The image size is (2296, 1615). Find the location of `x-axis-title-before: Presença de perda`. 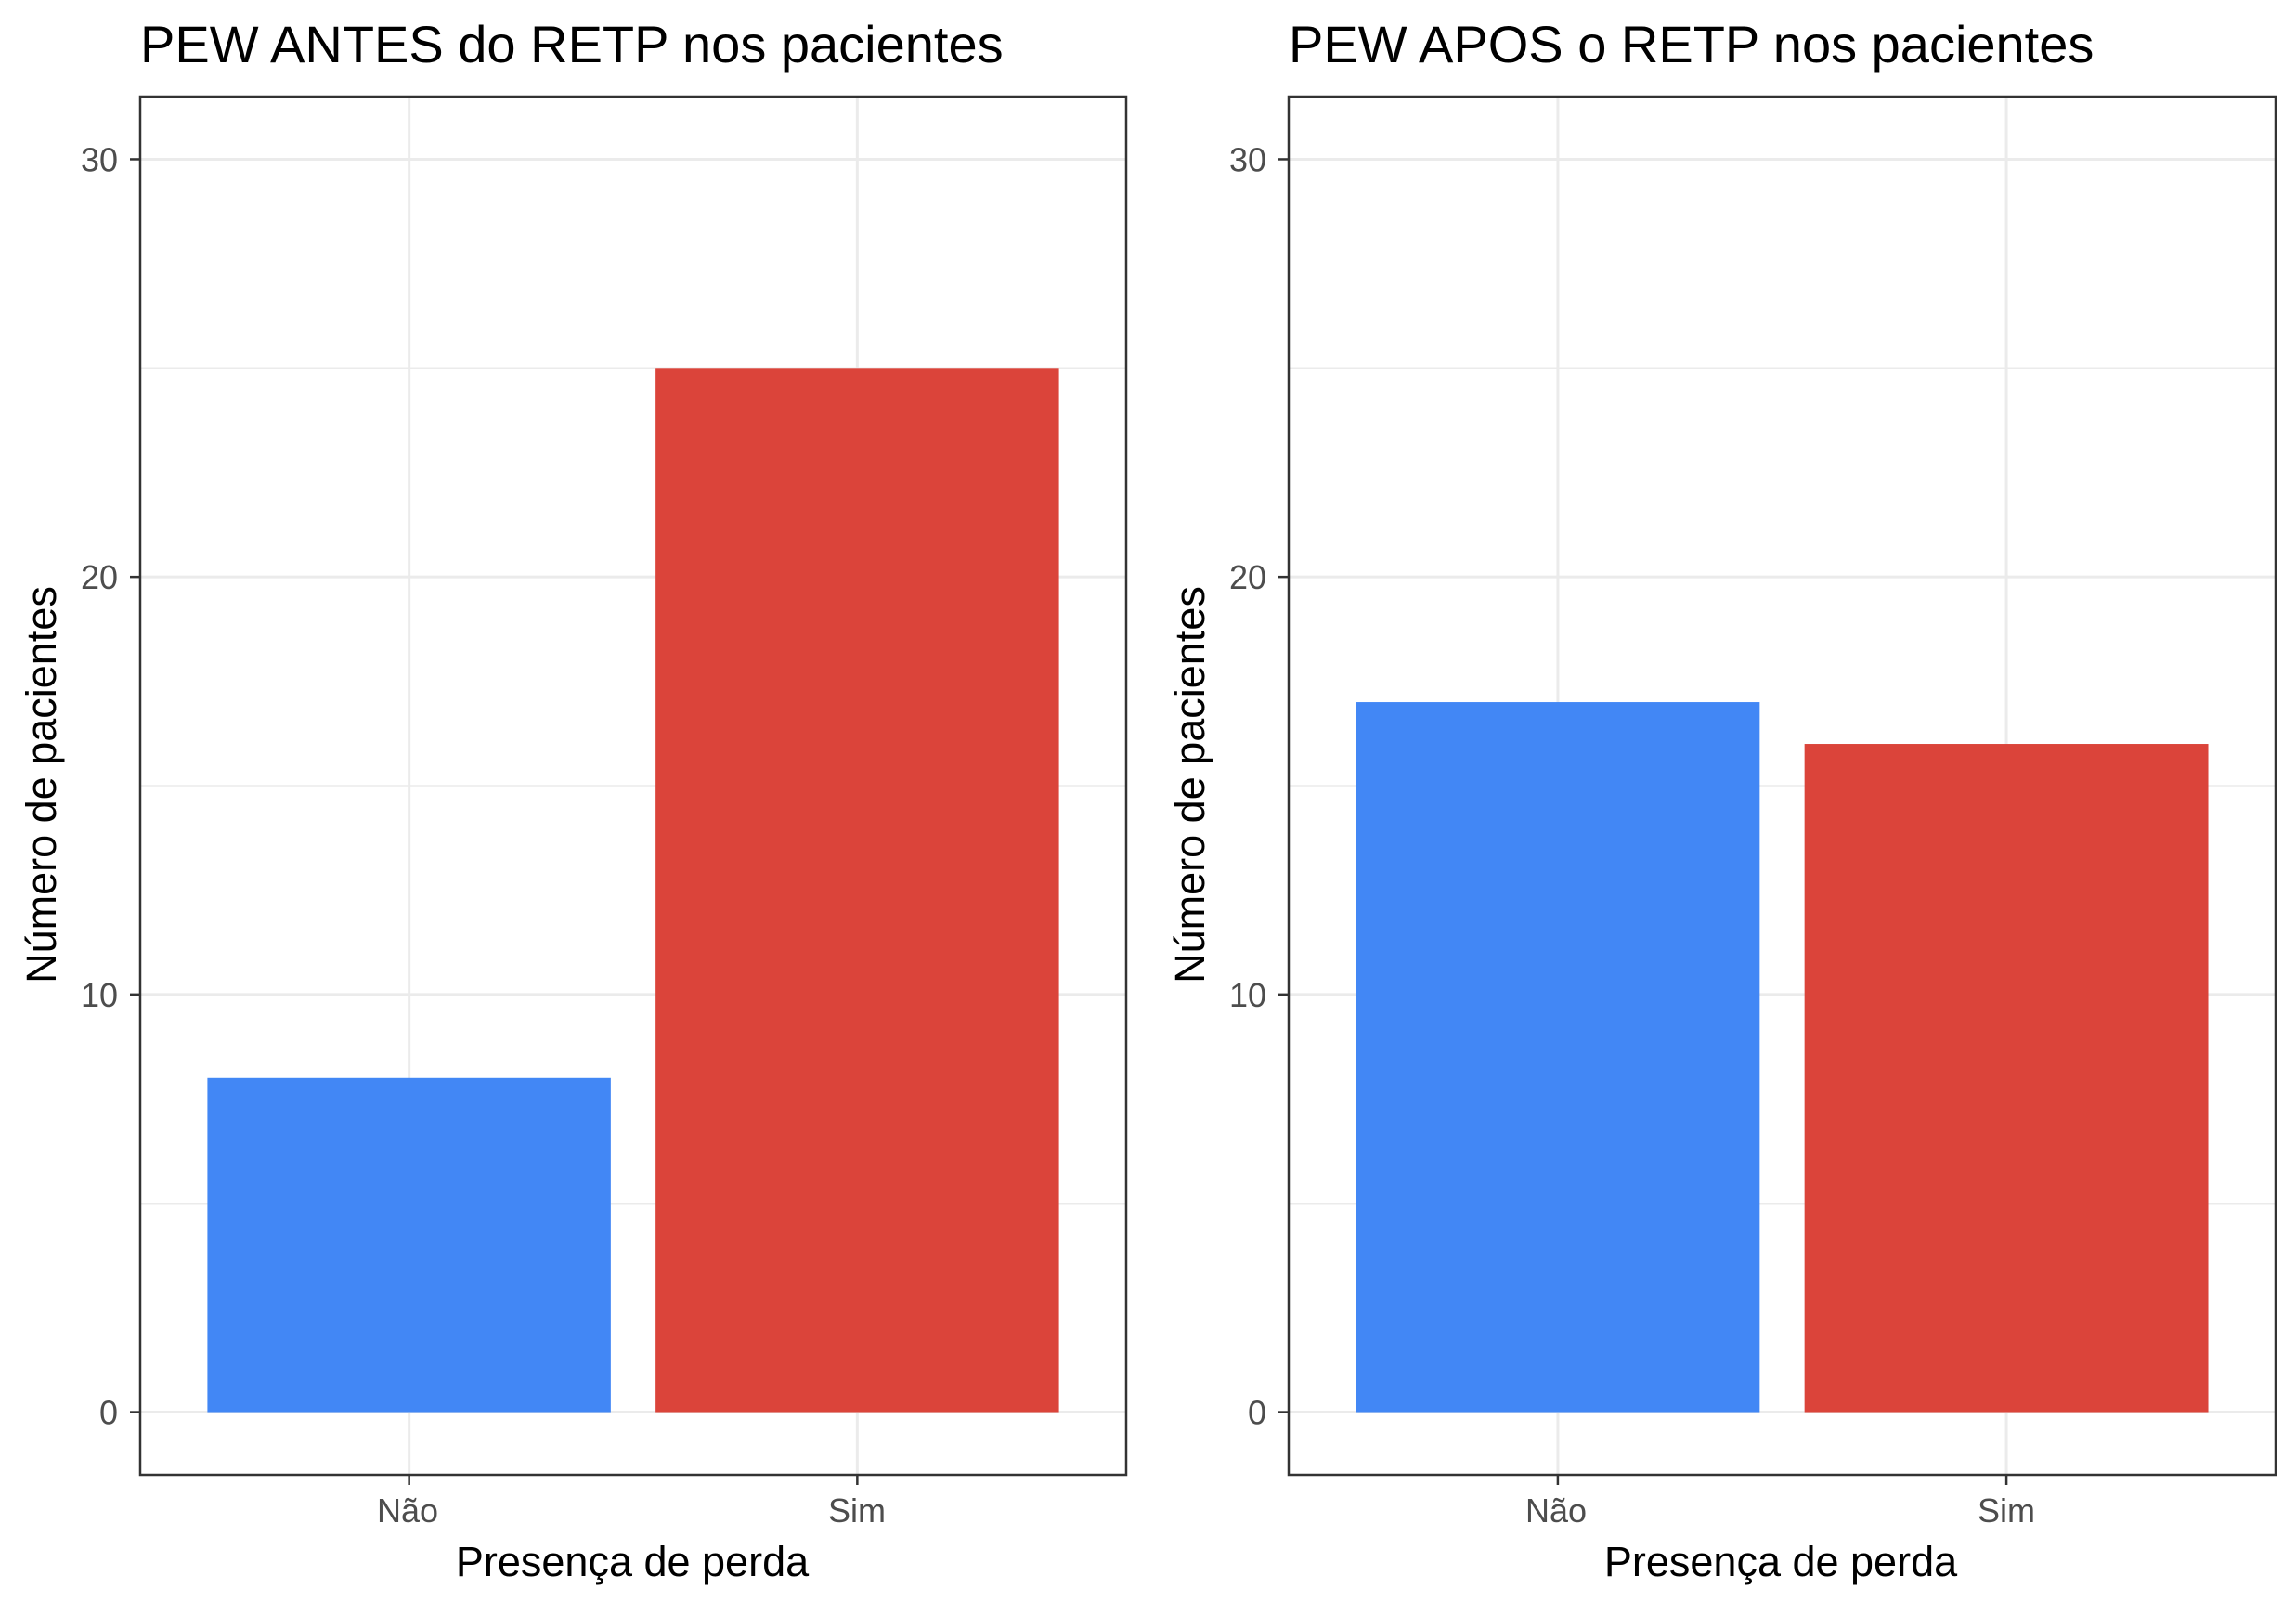

x-axis-title-before: Presença de perda is located at coordinates (633, 1562).